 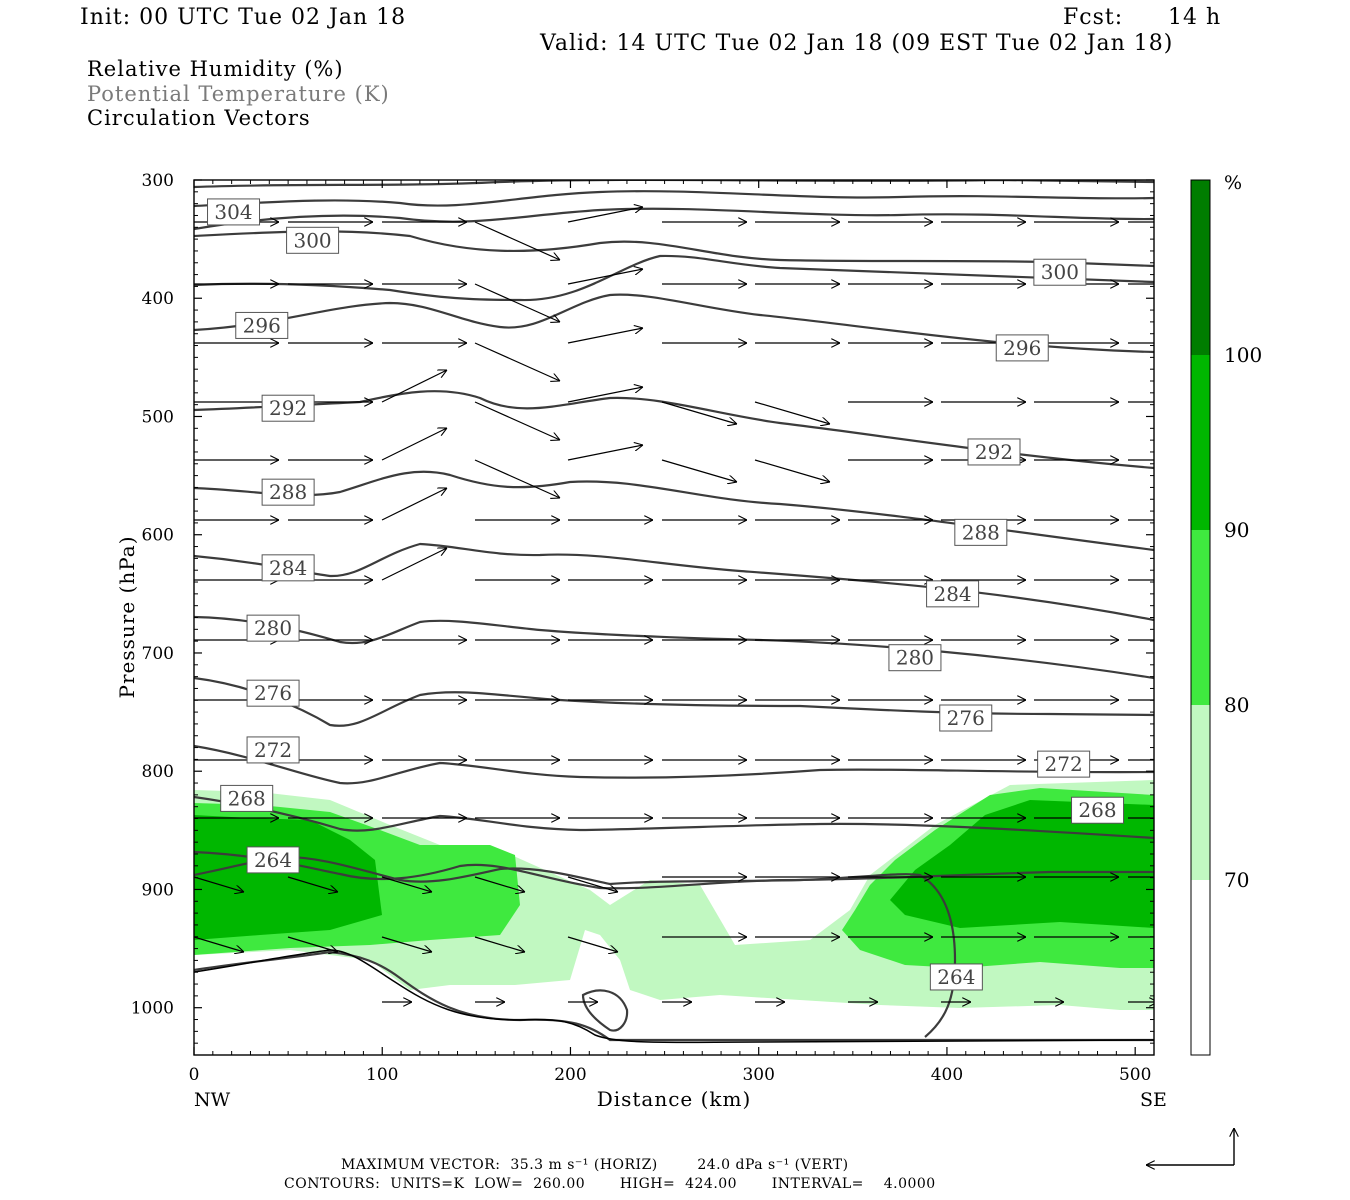 What do you see at coordinates (1022, 864) in the screenshot?
I see `rh-90-100-region-east` at bounding box center [1022, 864].